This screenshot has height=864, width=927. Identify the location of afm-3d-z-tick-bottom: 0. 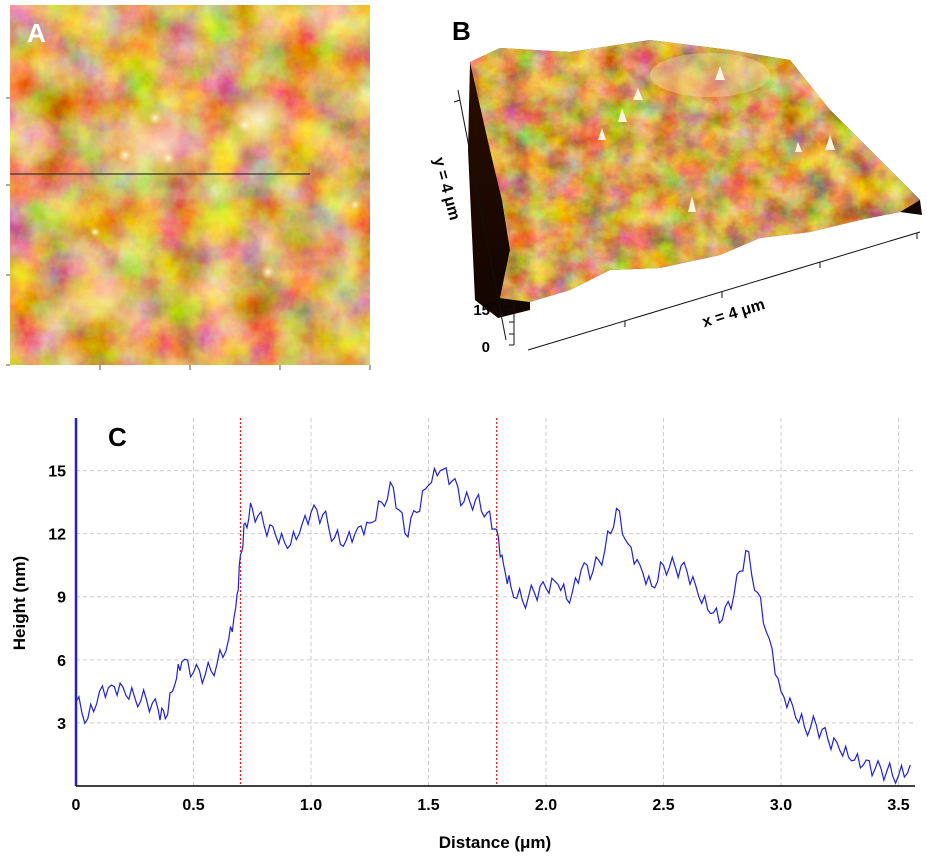
(486, 347).